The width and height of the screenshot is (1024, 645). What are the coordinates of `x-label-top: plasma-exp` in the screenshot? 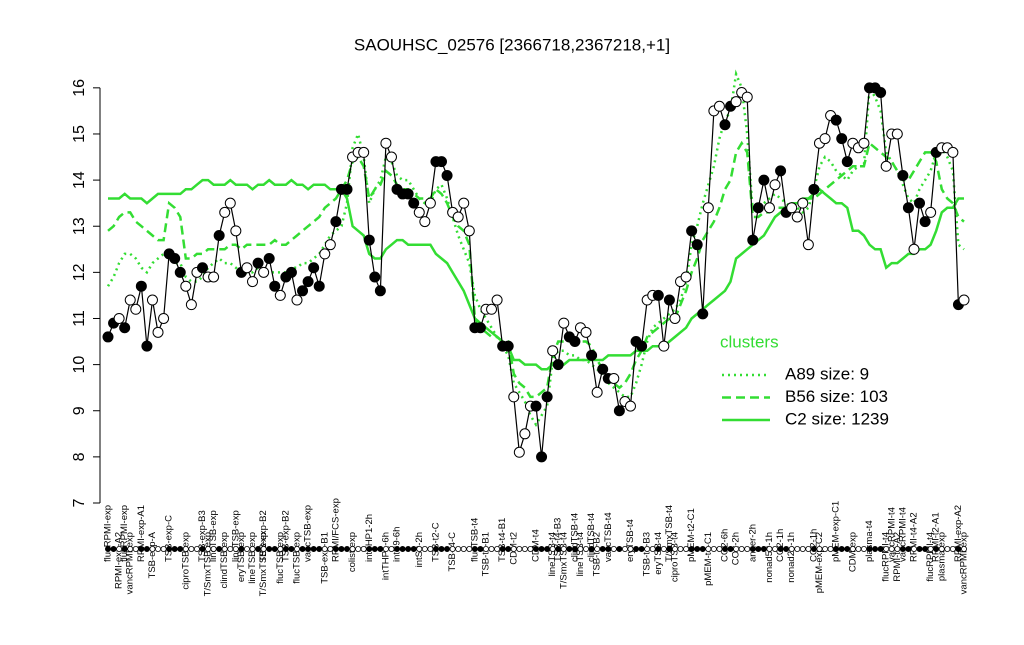 It's located at (941, 556).